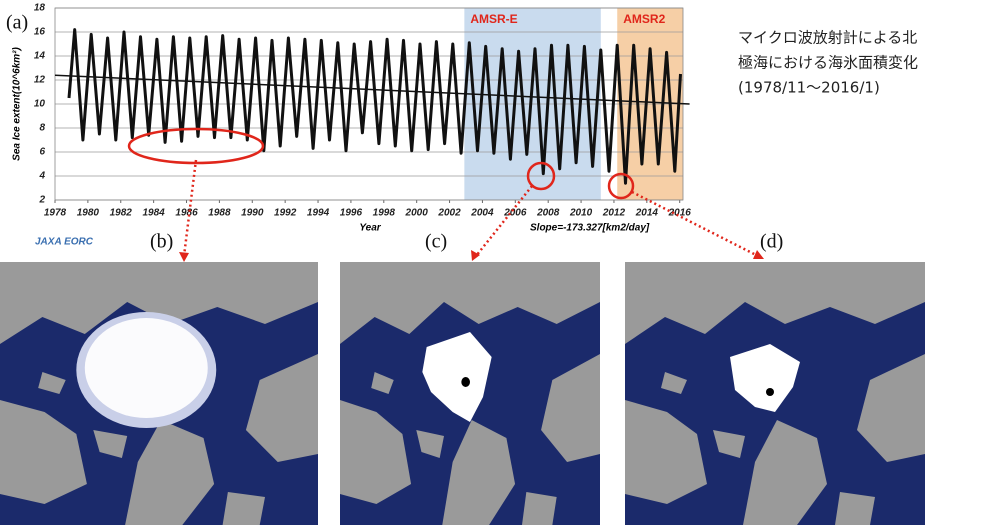 The width and height of the screenshot is (998, 530). Describe the element at coordinates (40, 80) in the screenshot. I see `y-tick-label: 12` at that location.